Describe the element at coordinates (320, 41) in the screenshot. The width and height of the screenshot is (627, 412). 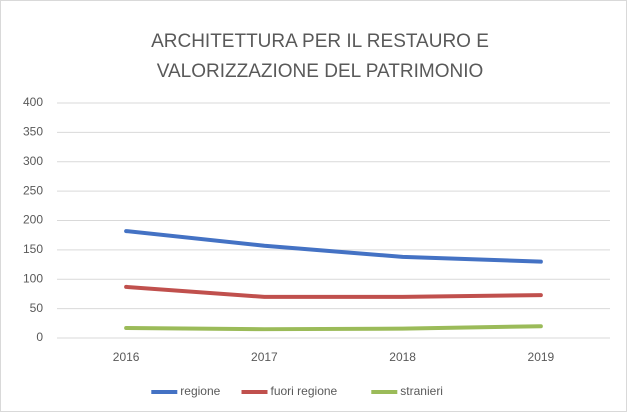
I see `chart-title: ARCHITETTURA PER IL RESTAURO E` at that location.